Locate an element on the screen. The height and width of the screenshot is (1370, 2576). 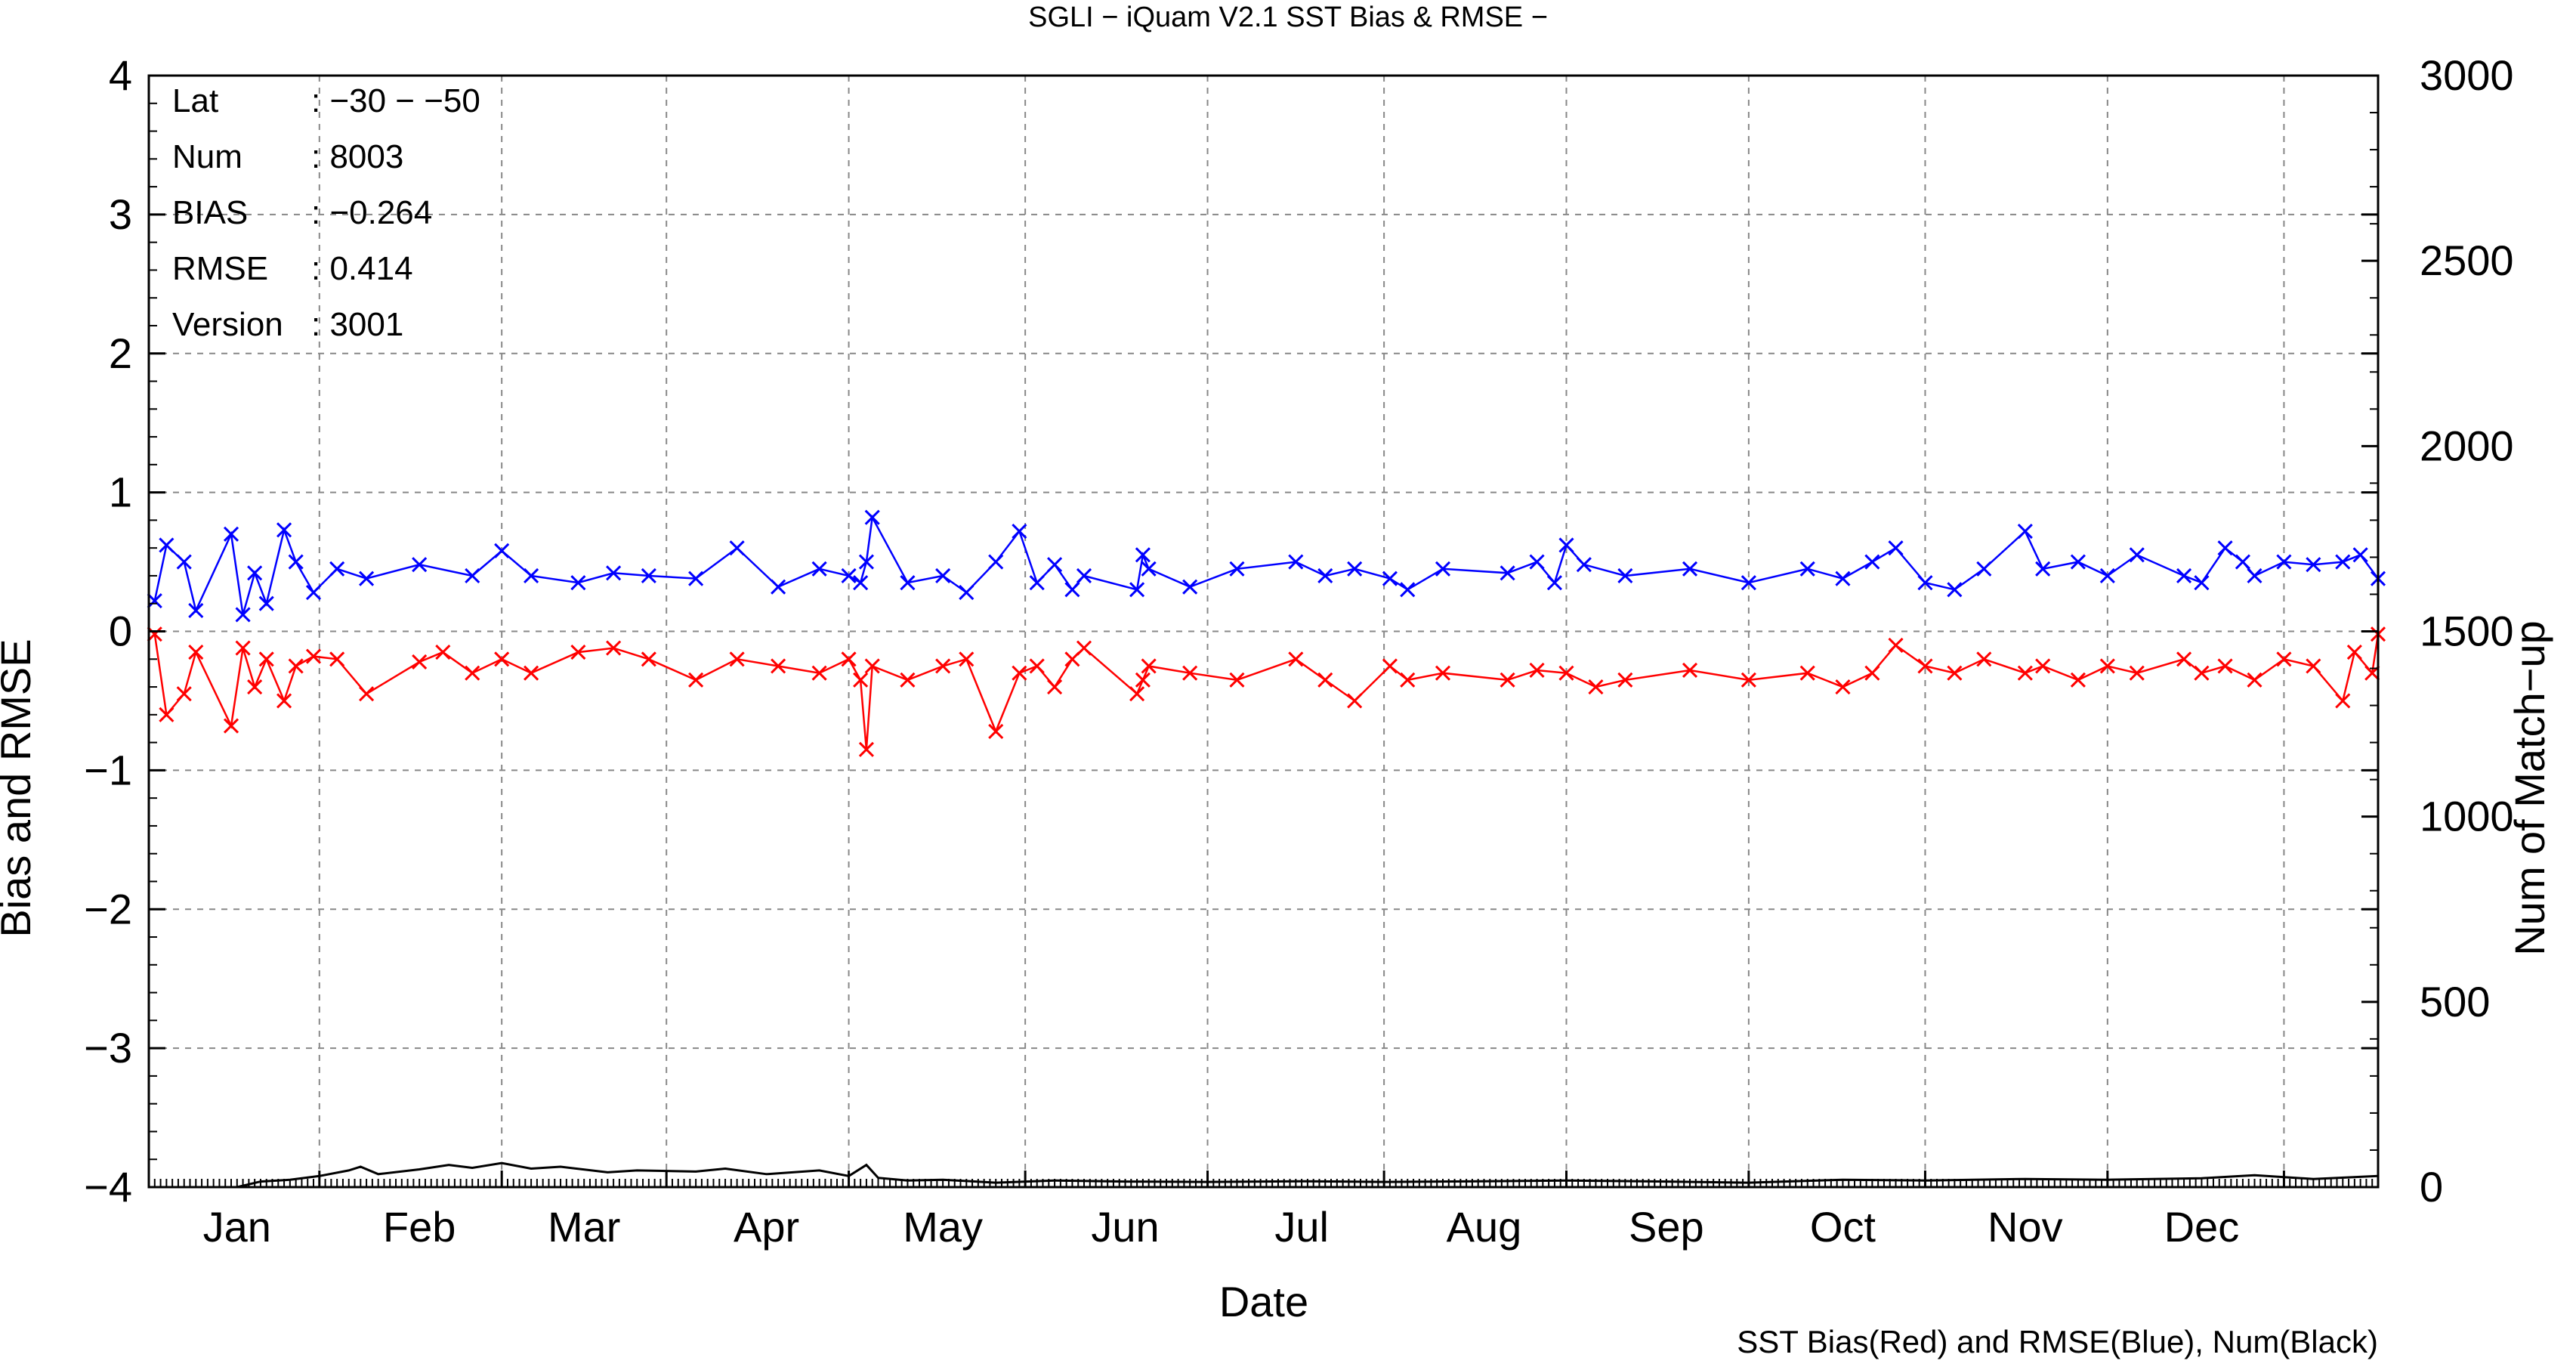
x-tick-label: May is located at coordinates (943, 1227).